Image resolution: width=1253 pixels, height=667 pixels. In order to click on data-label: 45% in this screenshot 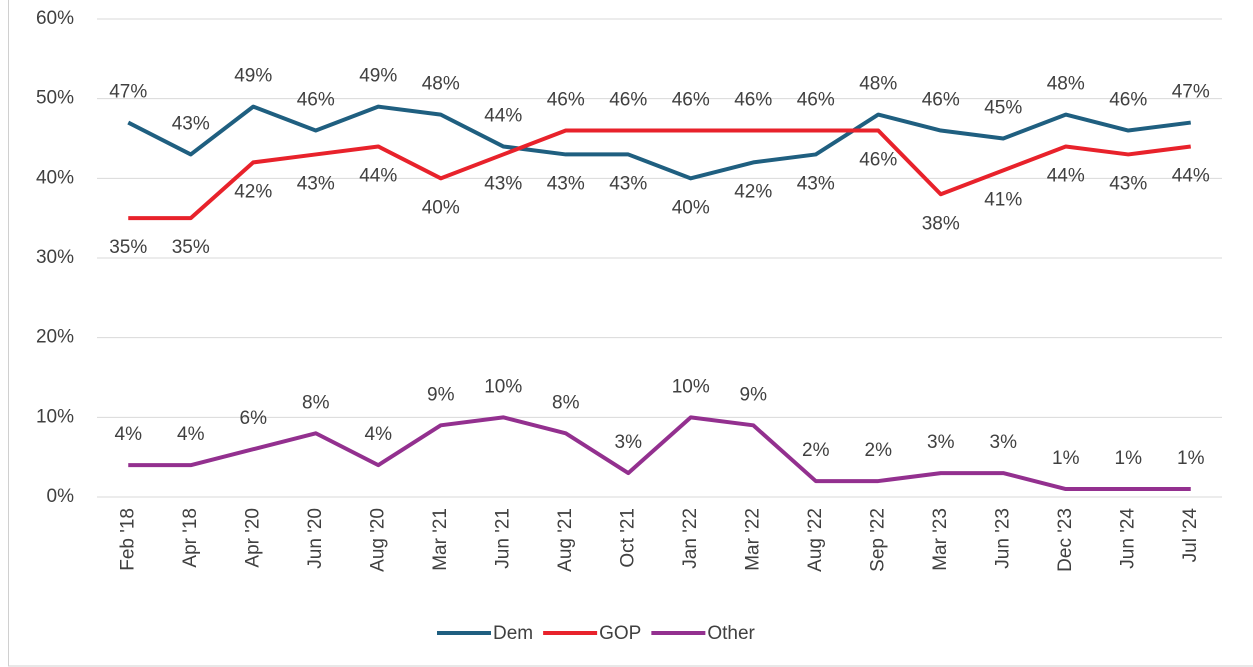, I will do `click(1003, 108)`.